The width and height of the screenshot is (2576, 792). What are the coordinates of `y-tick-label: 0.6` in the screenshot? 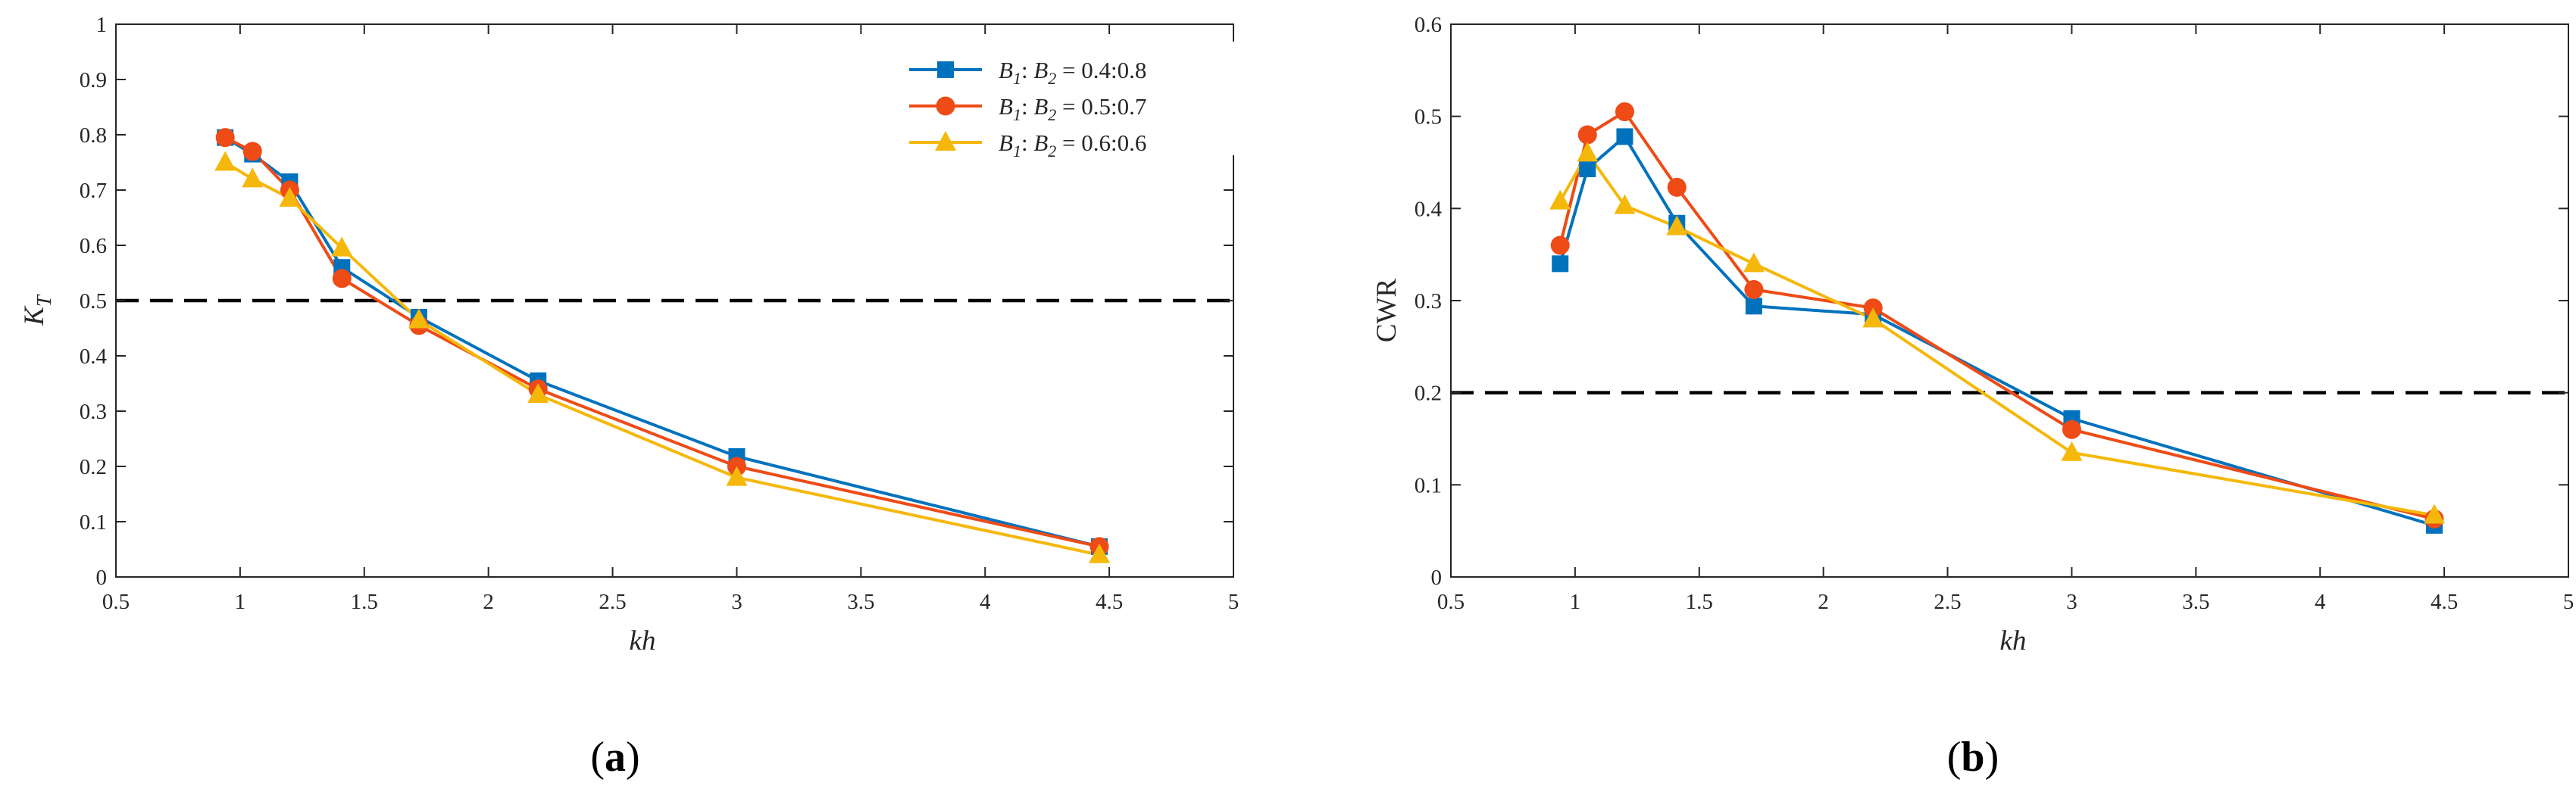 It's located at (1429, 25).